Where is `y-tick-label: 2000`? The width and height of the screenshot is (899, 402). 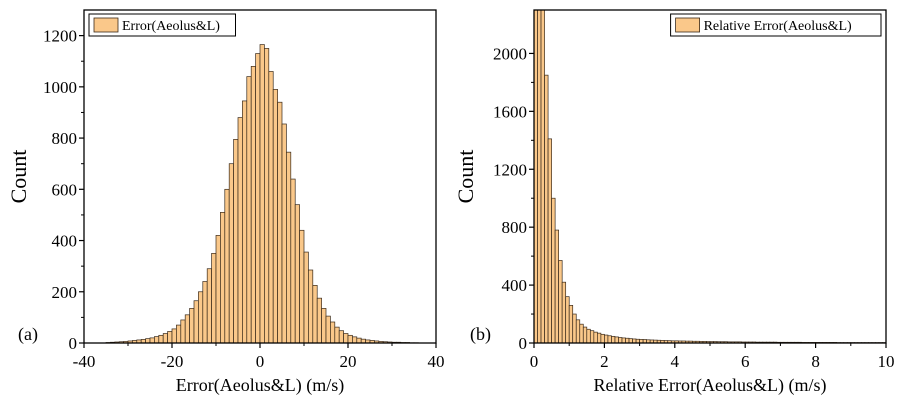
y-tick-label: 2000 is located at coordinates (510, 53).